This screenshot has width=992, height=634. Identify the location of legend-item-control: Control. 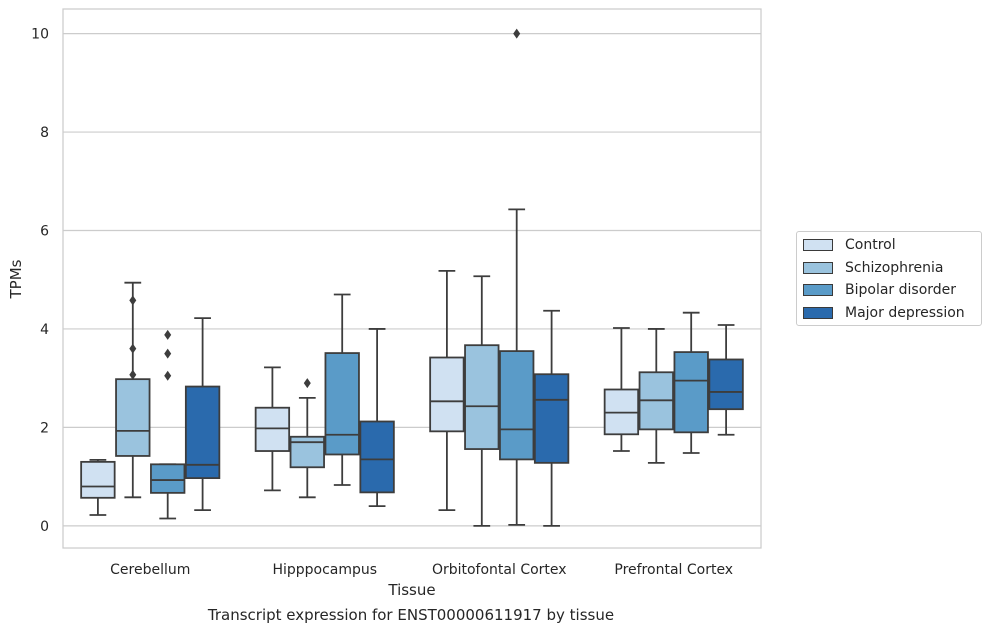
(849, 245).